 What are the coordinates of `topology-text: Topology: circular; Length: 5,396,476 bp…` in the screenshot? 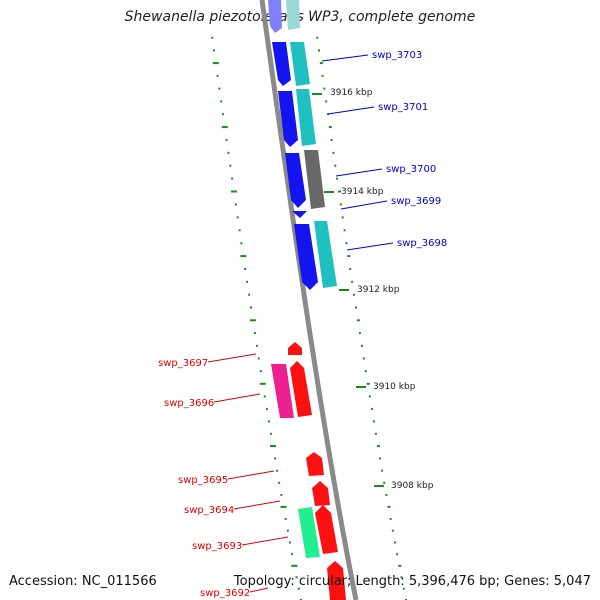 It's located at (412, 581).